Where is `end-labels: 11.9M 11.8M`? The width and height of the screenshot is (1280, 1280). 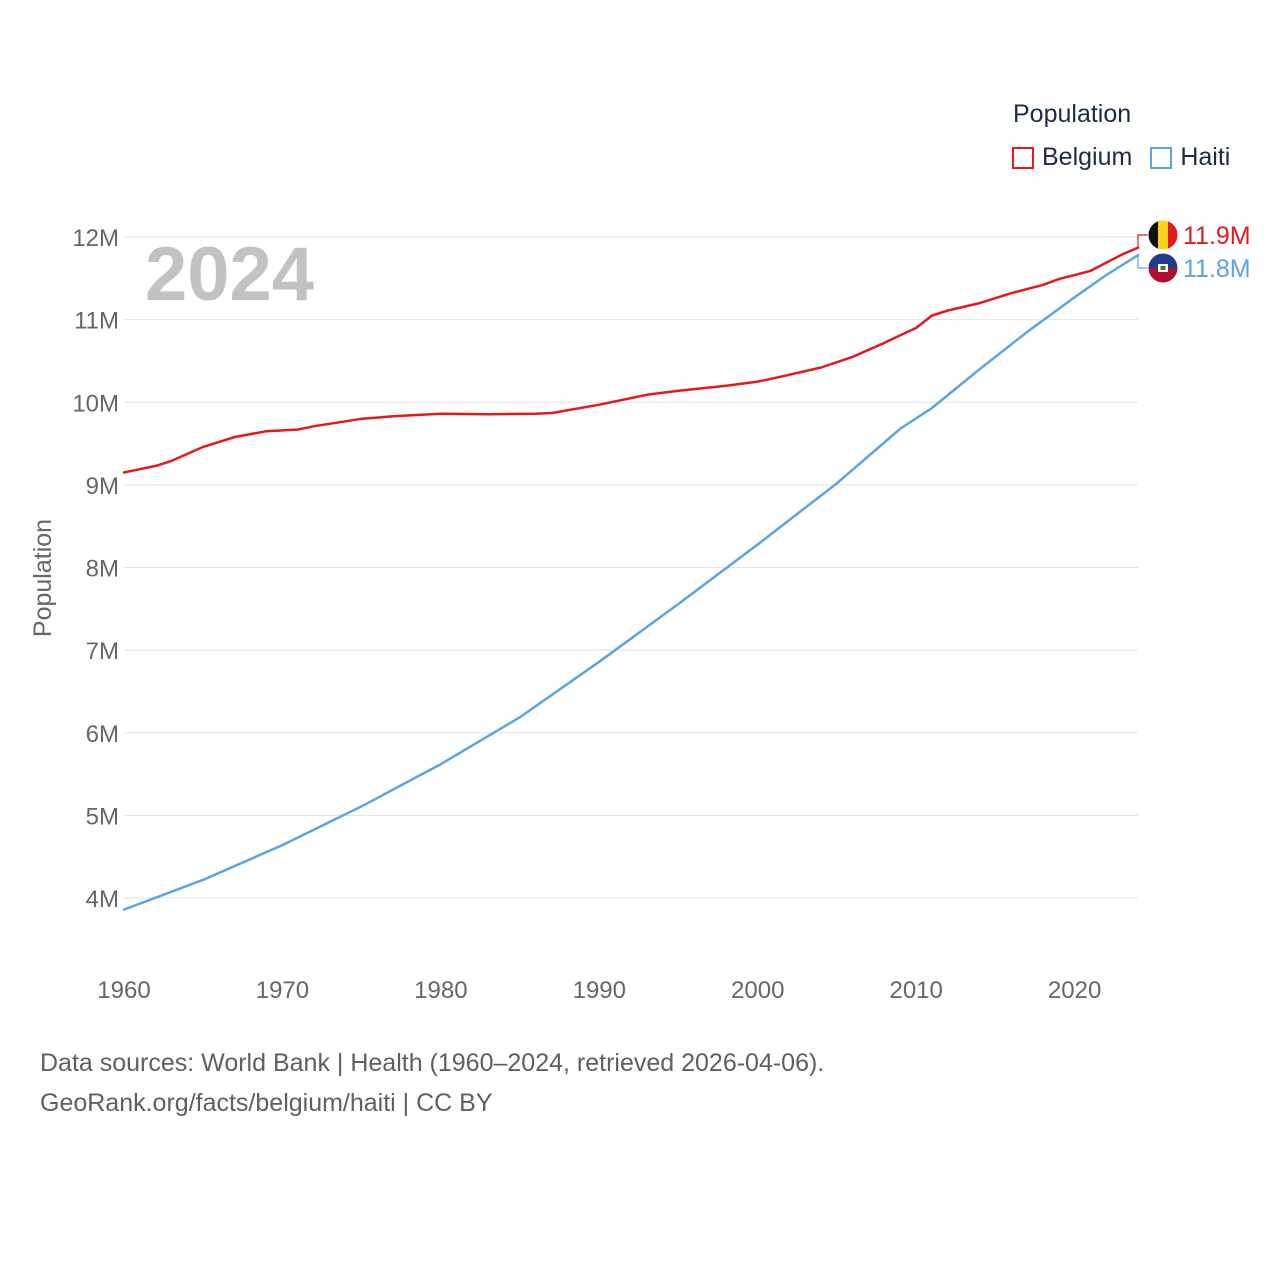
end-labels: 11.9M 11.8M is located at coordinates (1194, 251).